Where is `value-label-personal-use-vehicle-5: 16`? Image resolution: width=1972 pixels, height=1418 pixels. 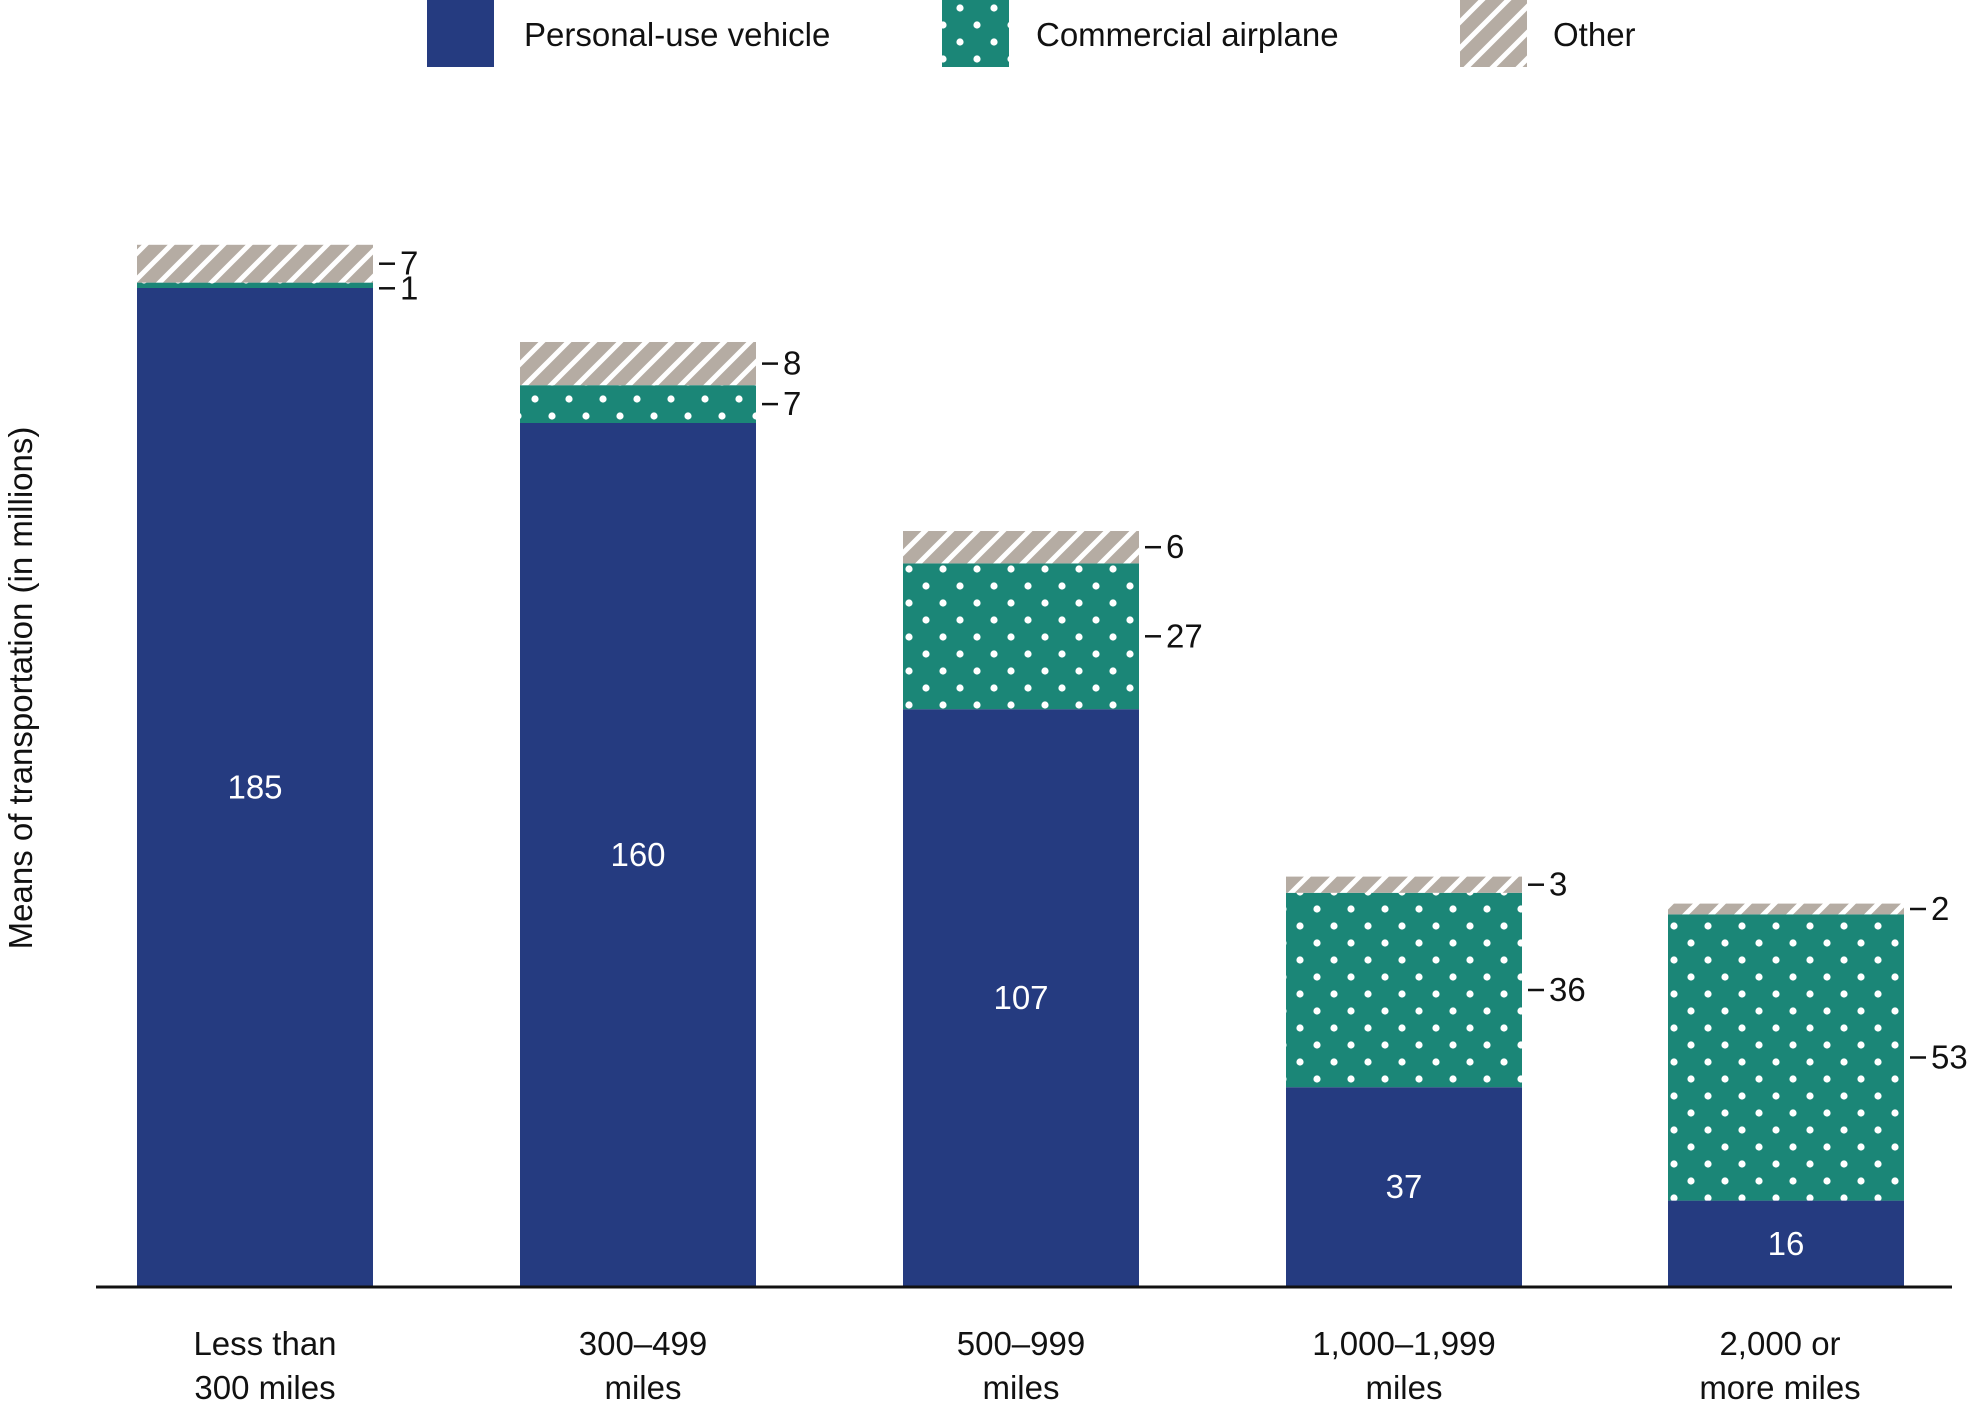 value-label-personal-use-vehicle-5: 16 is located at coordinates (1786, 1243).